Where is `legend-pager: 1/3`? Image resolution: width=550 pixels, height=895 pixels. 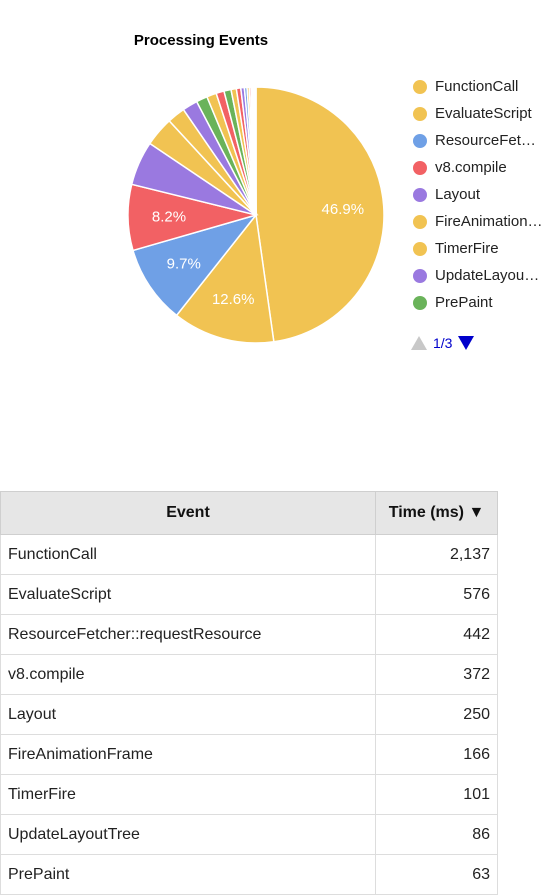
legend-pager: 1/3 is located at coordinates (442, 343).